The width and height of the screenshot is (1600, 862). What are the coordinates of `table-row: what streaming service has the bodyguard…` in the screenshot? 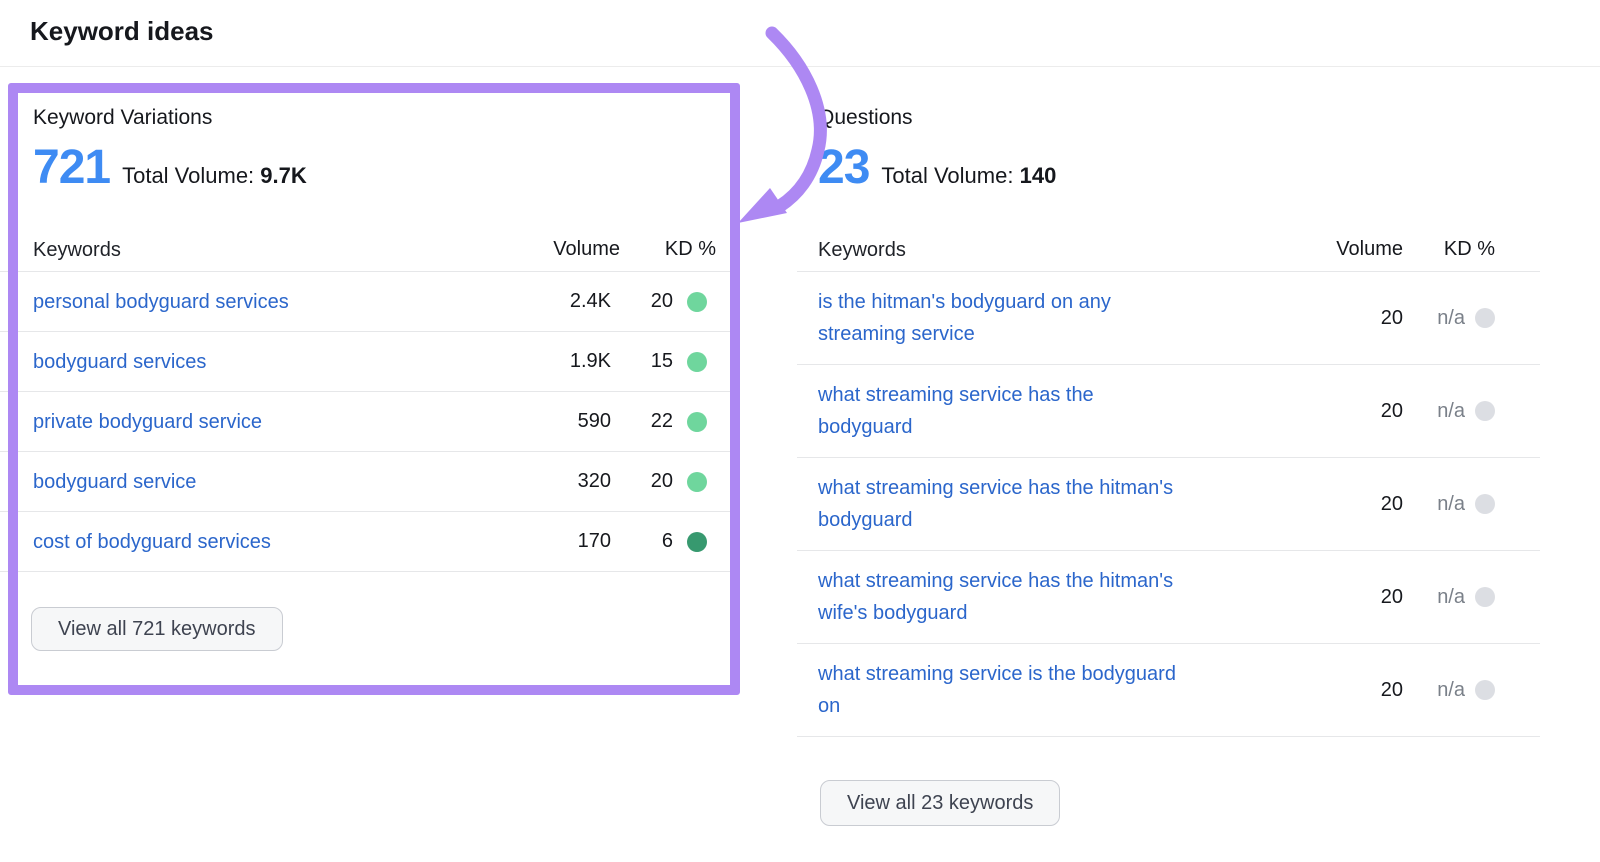 It's located at (1168, 411).